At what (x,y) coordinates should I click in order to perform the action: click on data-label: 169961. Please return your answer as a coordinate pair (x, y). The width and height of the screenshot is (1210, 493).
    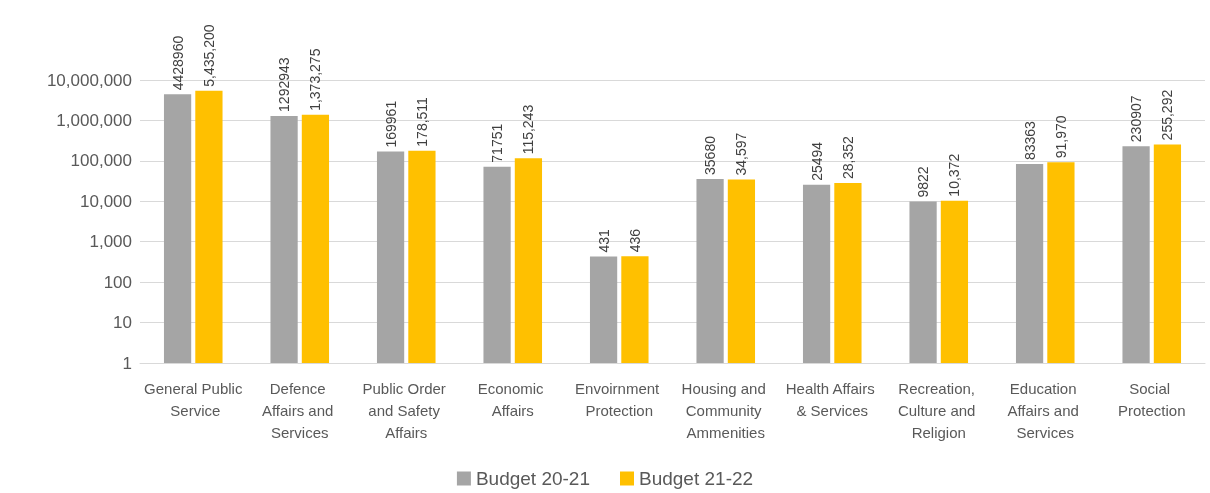
    Looking at the image, I should click on (390, 124).